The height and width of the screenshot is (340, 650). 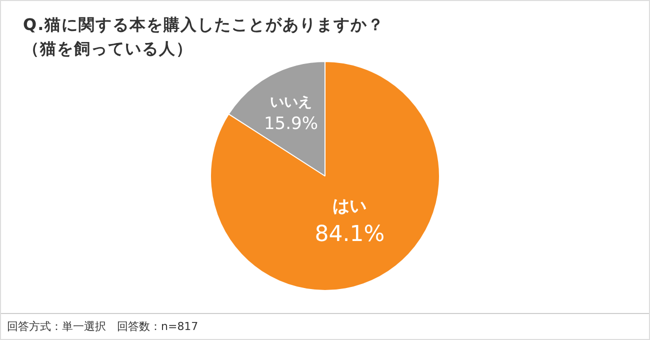 What do you see at coordinates (291, 124) in the screenshot?
I see `data-label: 15.9%` at bounding box center [291, 124].